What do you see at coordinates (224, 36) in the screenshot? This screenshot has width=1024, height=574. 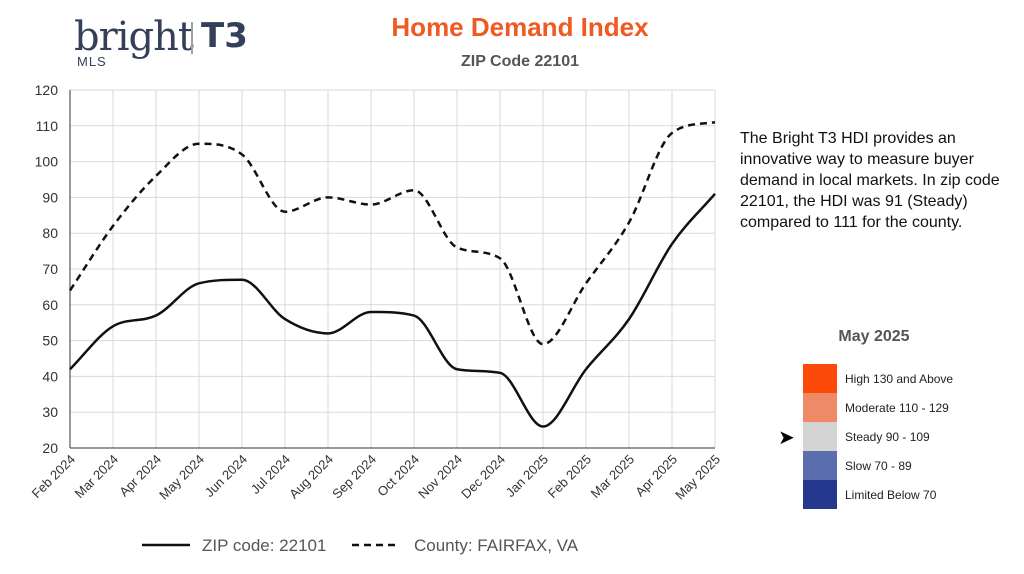 I see `logo-partner-text: T3` at bounding box center [224, 36].